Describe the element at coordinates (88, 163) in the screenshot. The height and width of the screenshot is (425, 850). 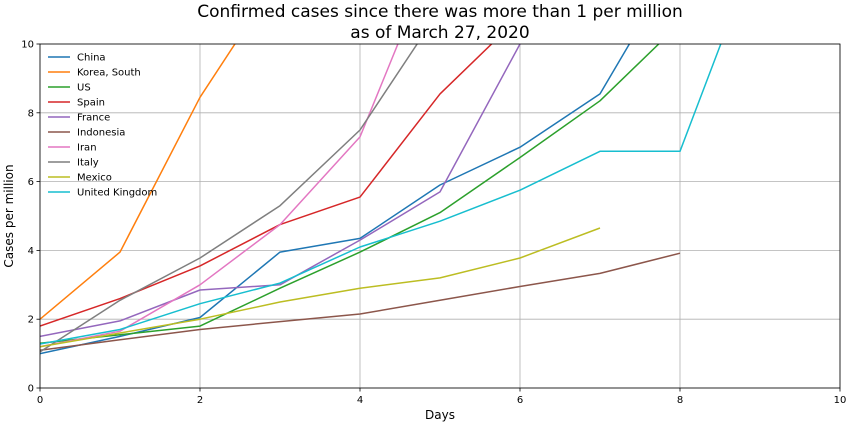
I see `legend-label-italy: Italy` at that location.